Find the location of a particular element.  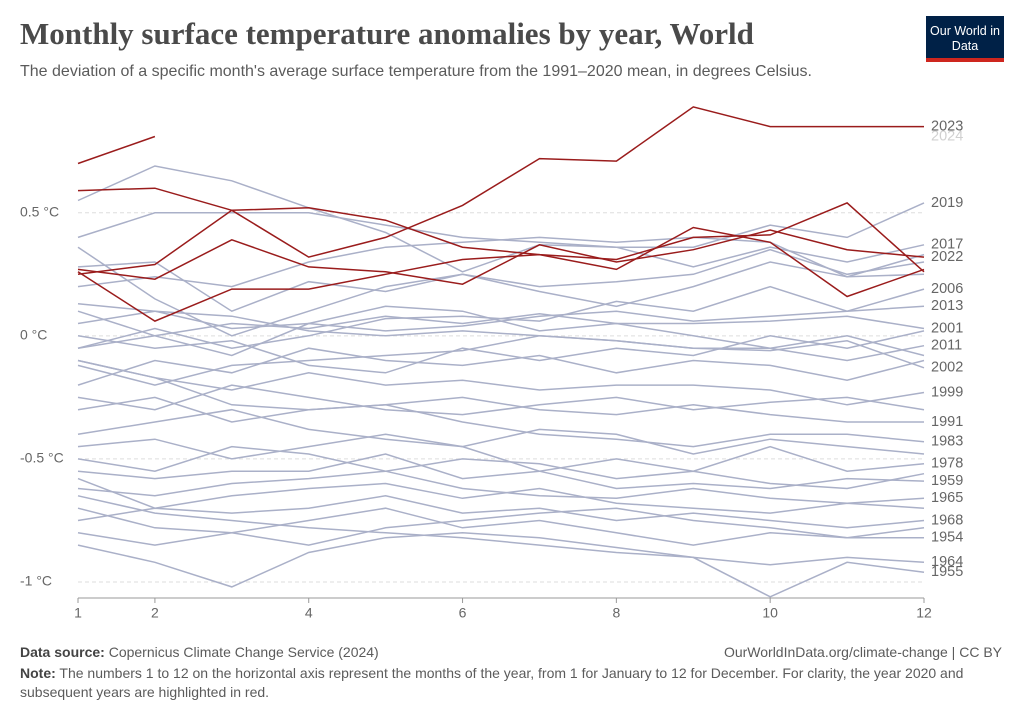

series-label: 1965 is located at coordinates (947, 498).